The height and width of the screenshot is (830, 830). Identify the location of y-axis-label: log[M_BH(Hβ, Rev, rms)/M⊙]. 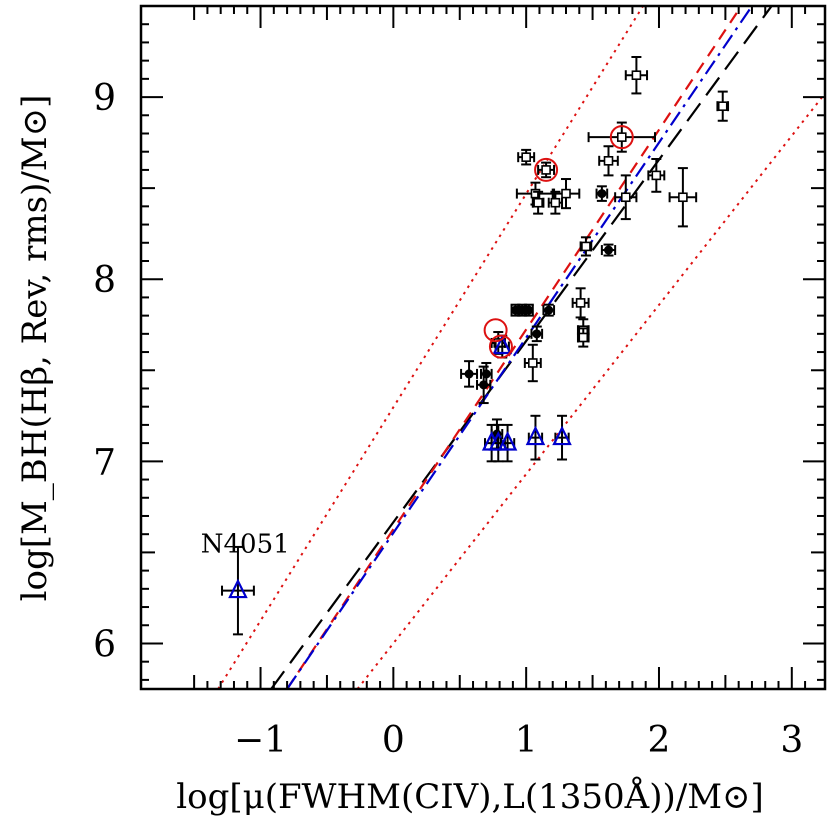
(35, 348).